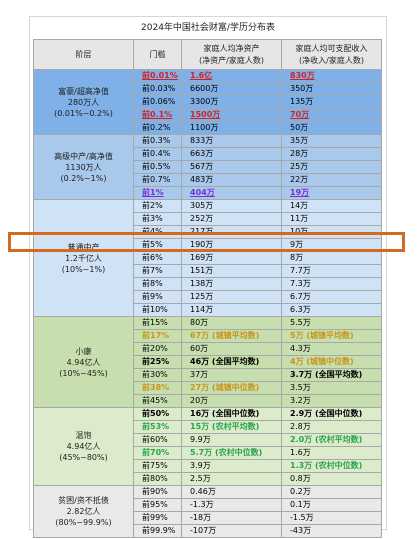  What do you see at coordinates (231, 258) in the screenshot?
I see `assets-cell: 169万` at bounding box center [231, 258].